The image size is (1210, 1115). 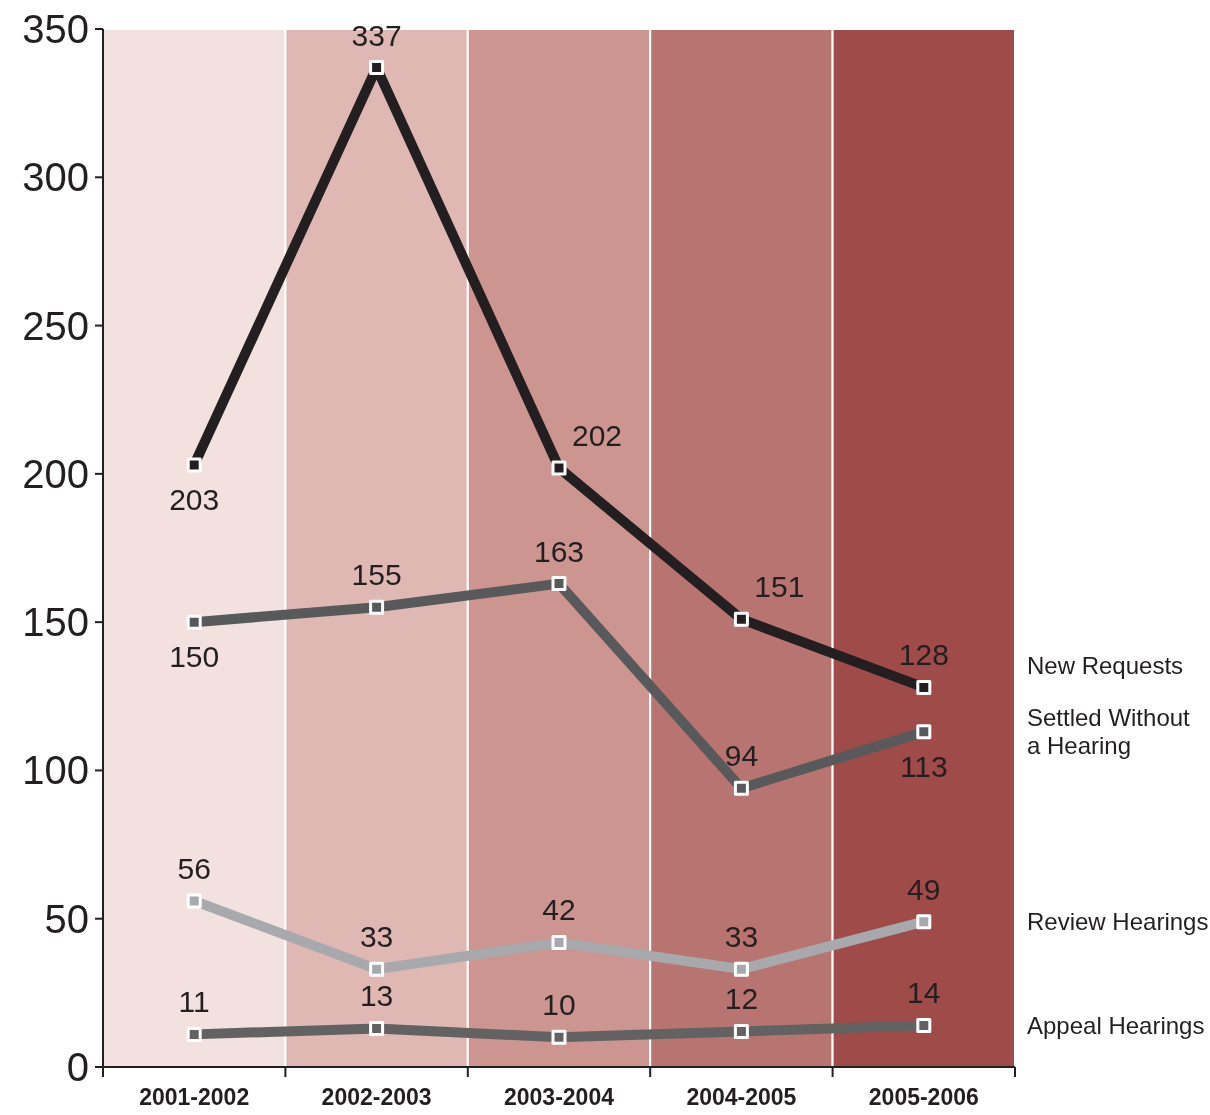 I want to click on text: New Requests, so click(x=1105, y=665).